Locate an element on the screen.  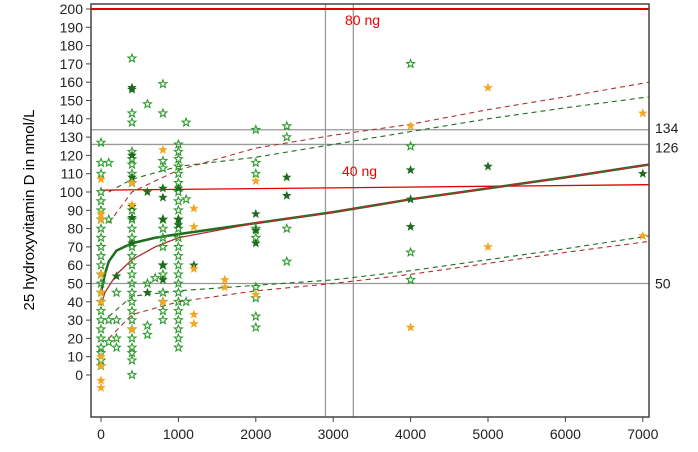
threshold-label: 40 ng is located at coordinates (359, 171).